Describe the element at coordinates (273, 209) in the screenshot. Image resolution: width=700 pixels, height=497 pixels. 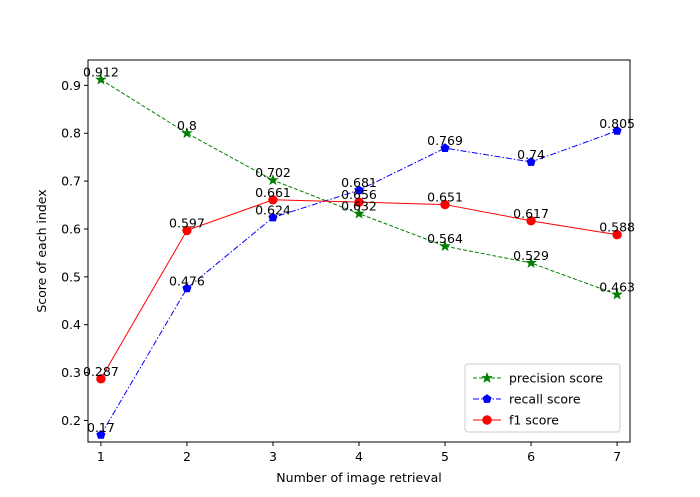
I see `data-label: 0.624` at that location.